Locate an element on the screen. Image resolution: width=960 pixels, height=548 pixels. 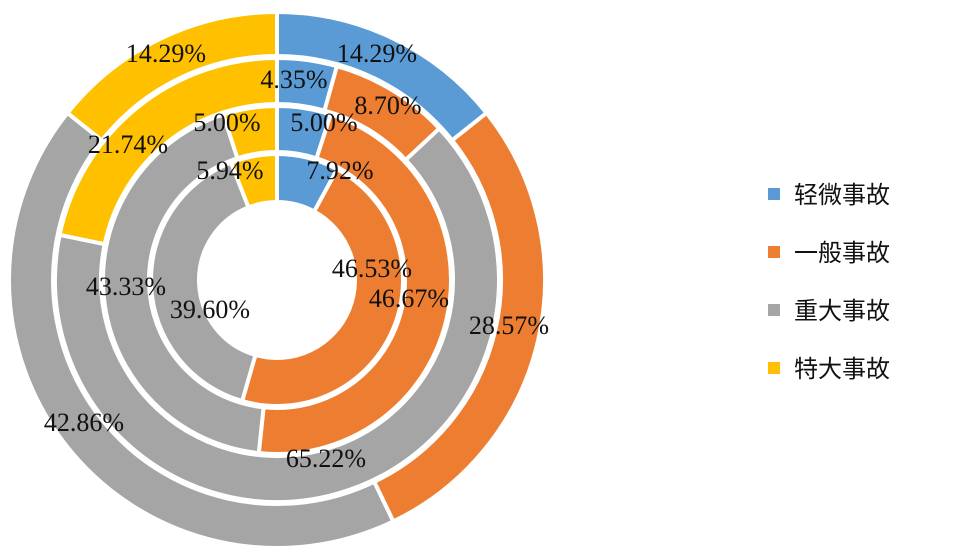
legend-item: 重大事故 is located at coordinates (829, 311).